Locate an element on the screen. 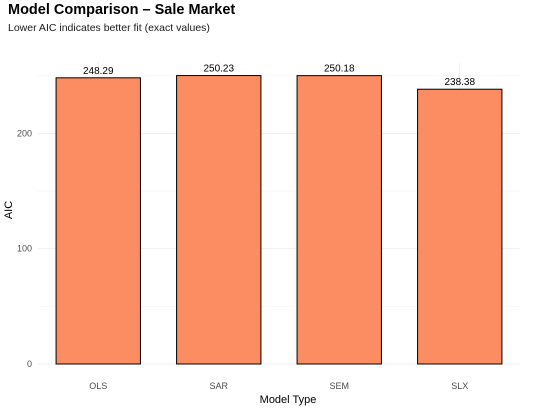  x-axis-title: Model Type is located at coordinates (288, 400).